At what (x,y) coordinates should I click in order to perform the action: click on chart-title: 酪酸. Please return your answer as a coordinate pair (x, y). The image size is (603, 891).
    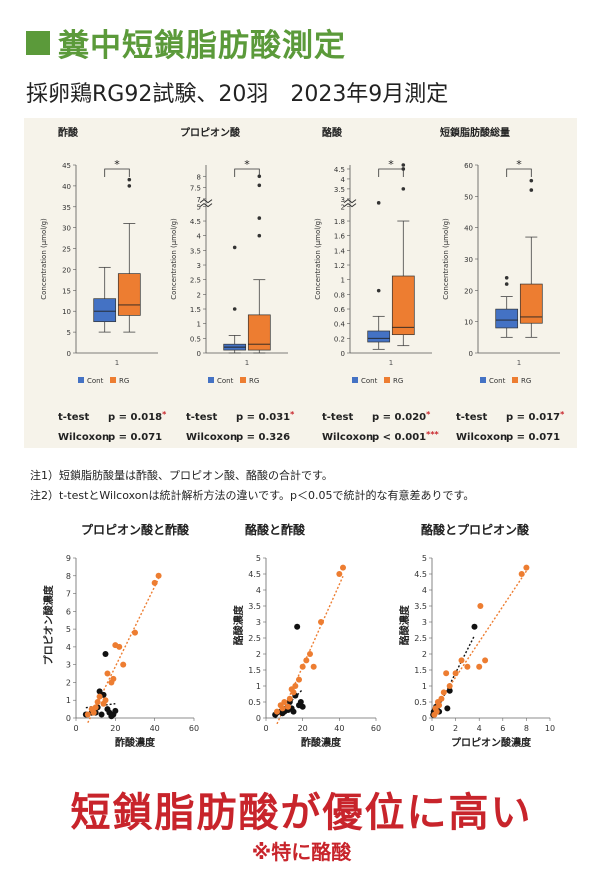
    Looking at the image, I should click on (332, 132).